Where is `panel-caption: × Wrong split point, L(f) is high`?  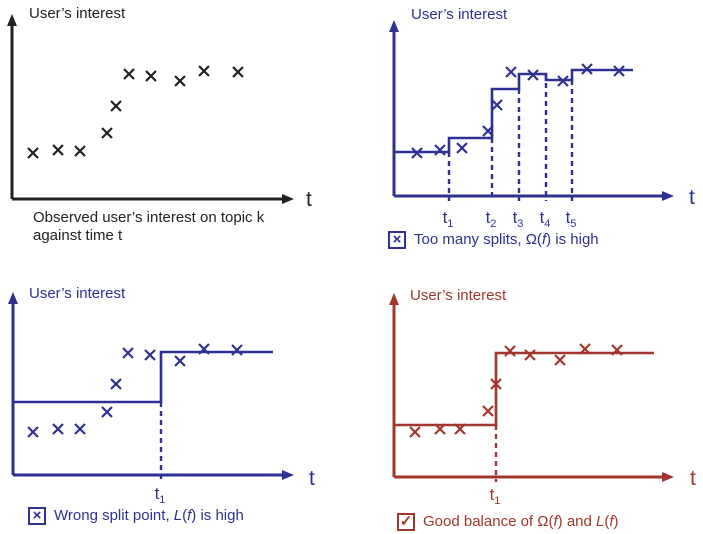
panel-caption: × Wrong split point, L(f) is high is located at coordinates (136, 515).